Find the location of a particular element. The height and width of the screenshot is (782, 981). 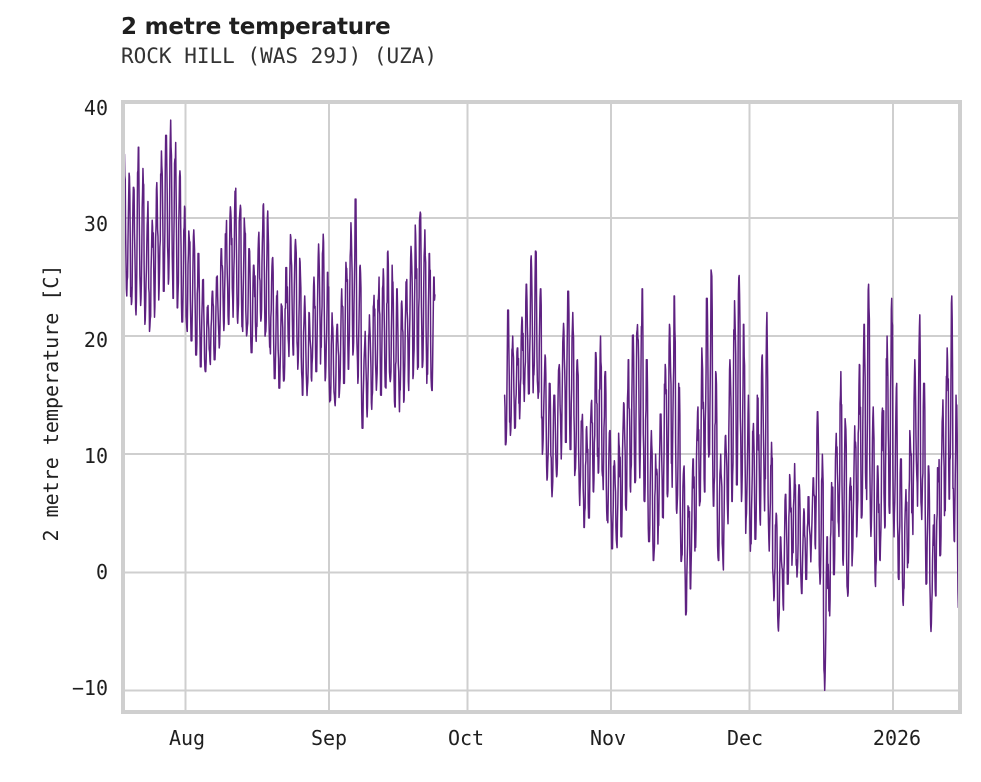

y-tick-20: 20 is located at coordinates (95, 340).